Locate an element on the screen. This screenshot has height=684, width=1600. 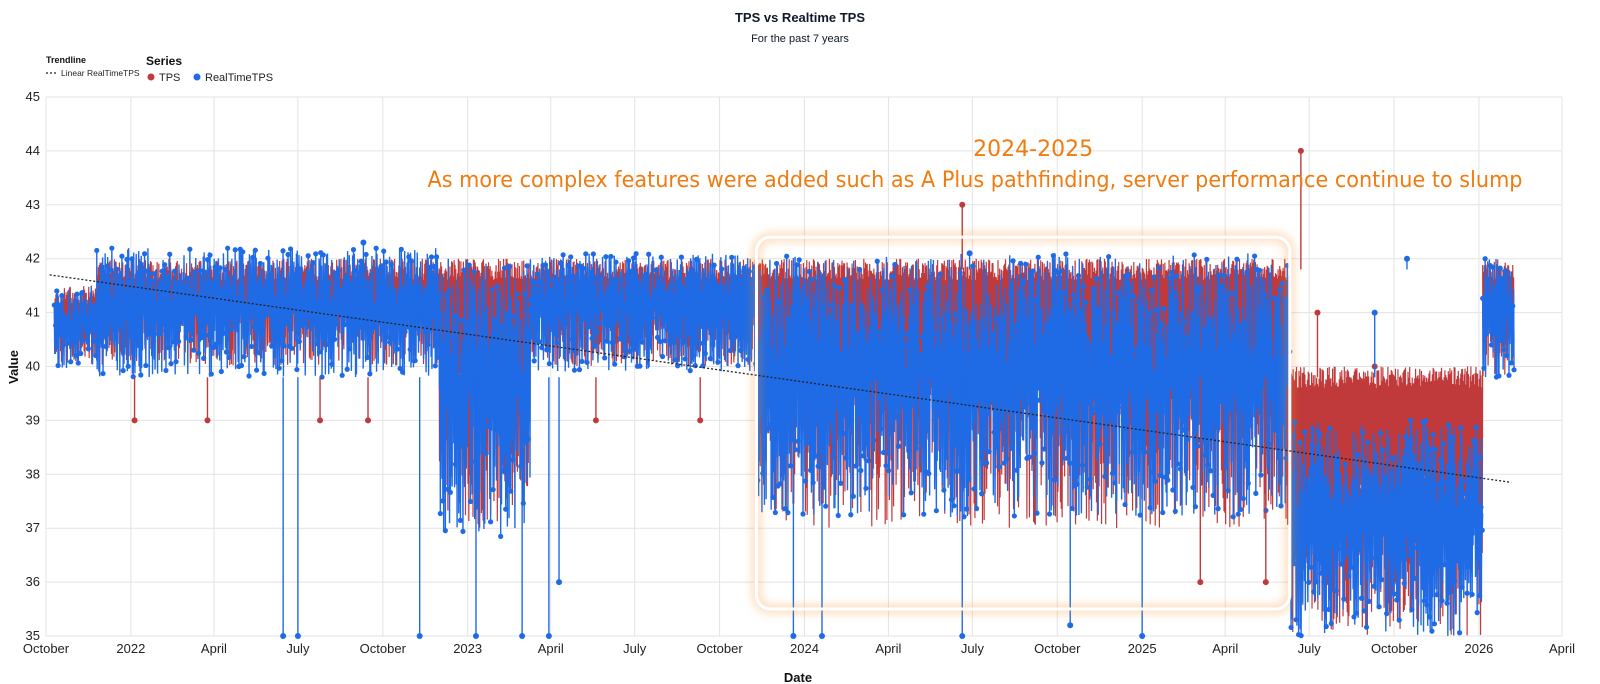
y-tick-label: 36 is located at coordinates (33, 581).